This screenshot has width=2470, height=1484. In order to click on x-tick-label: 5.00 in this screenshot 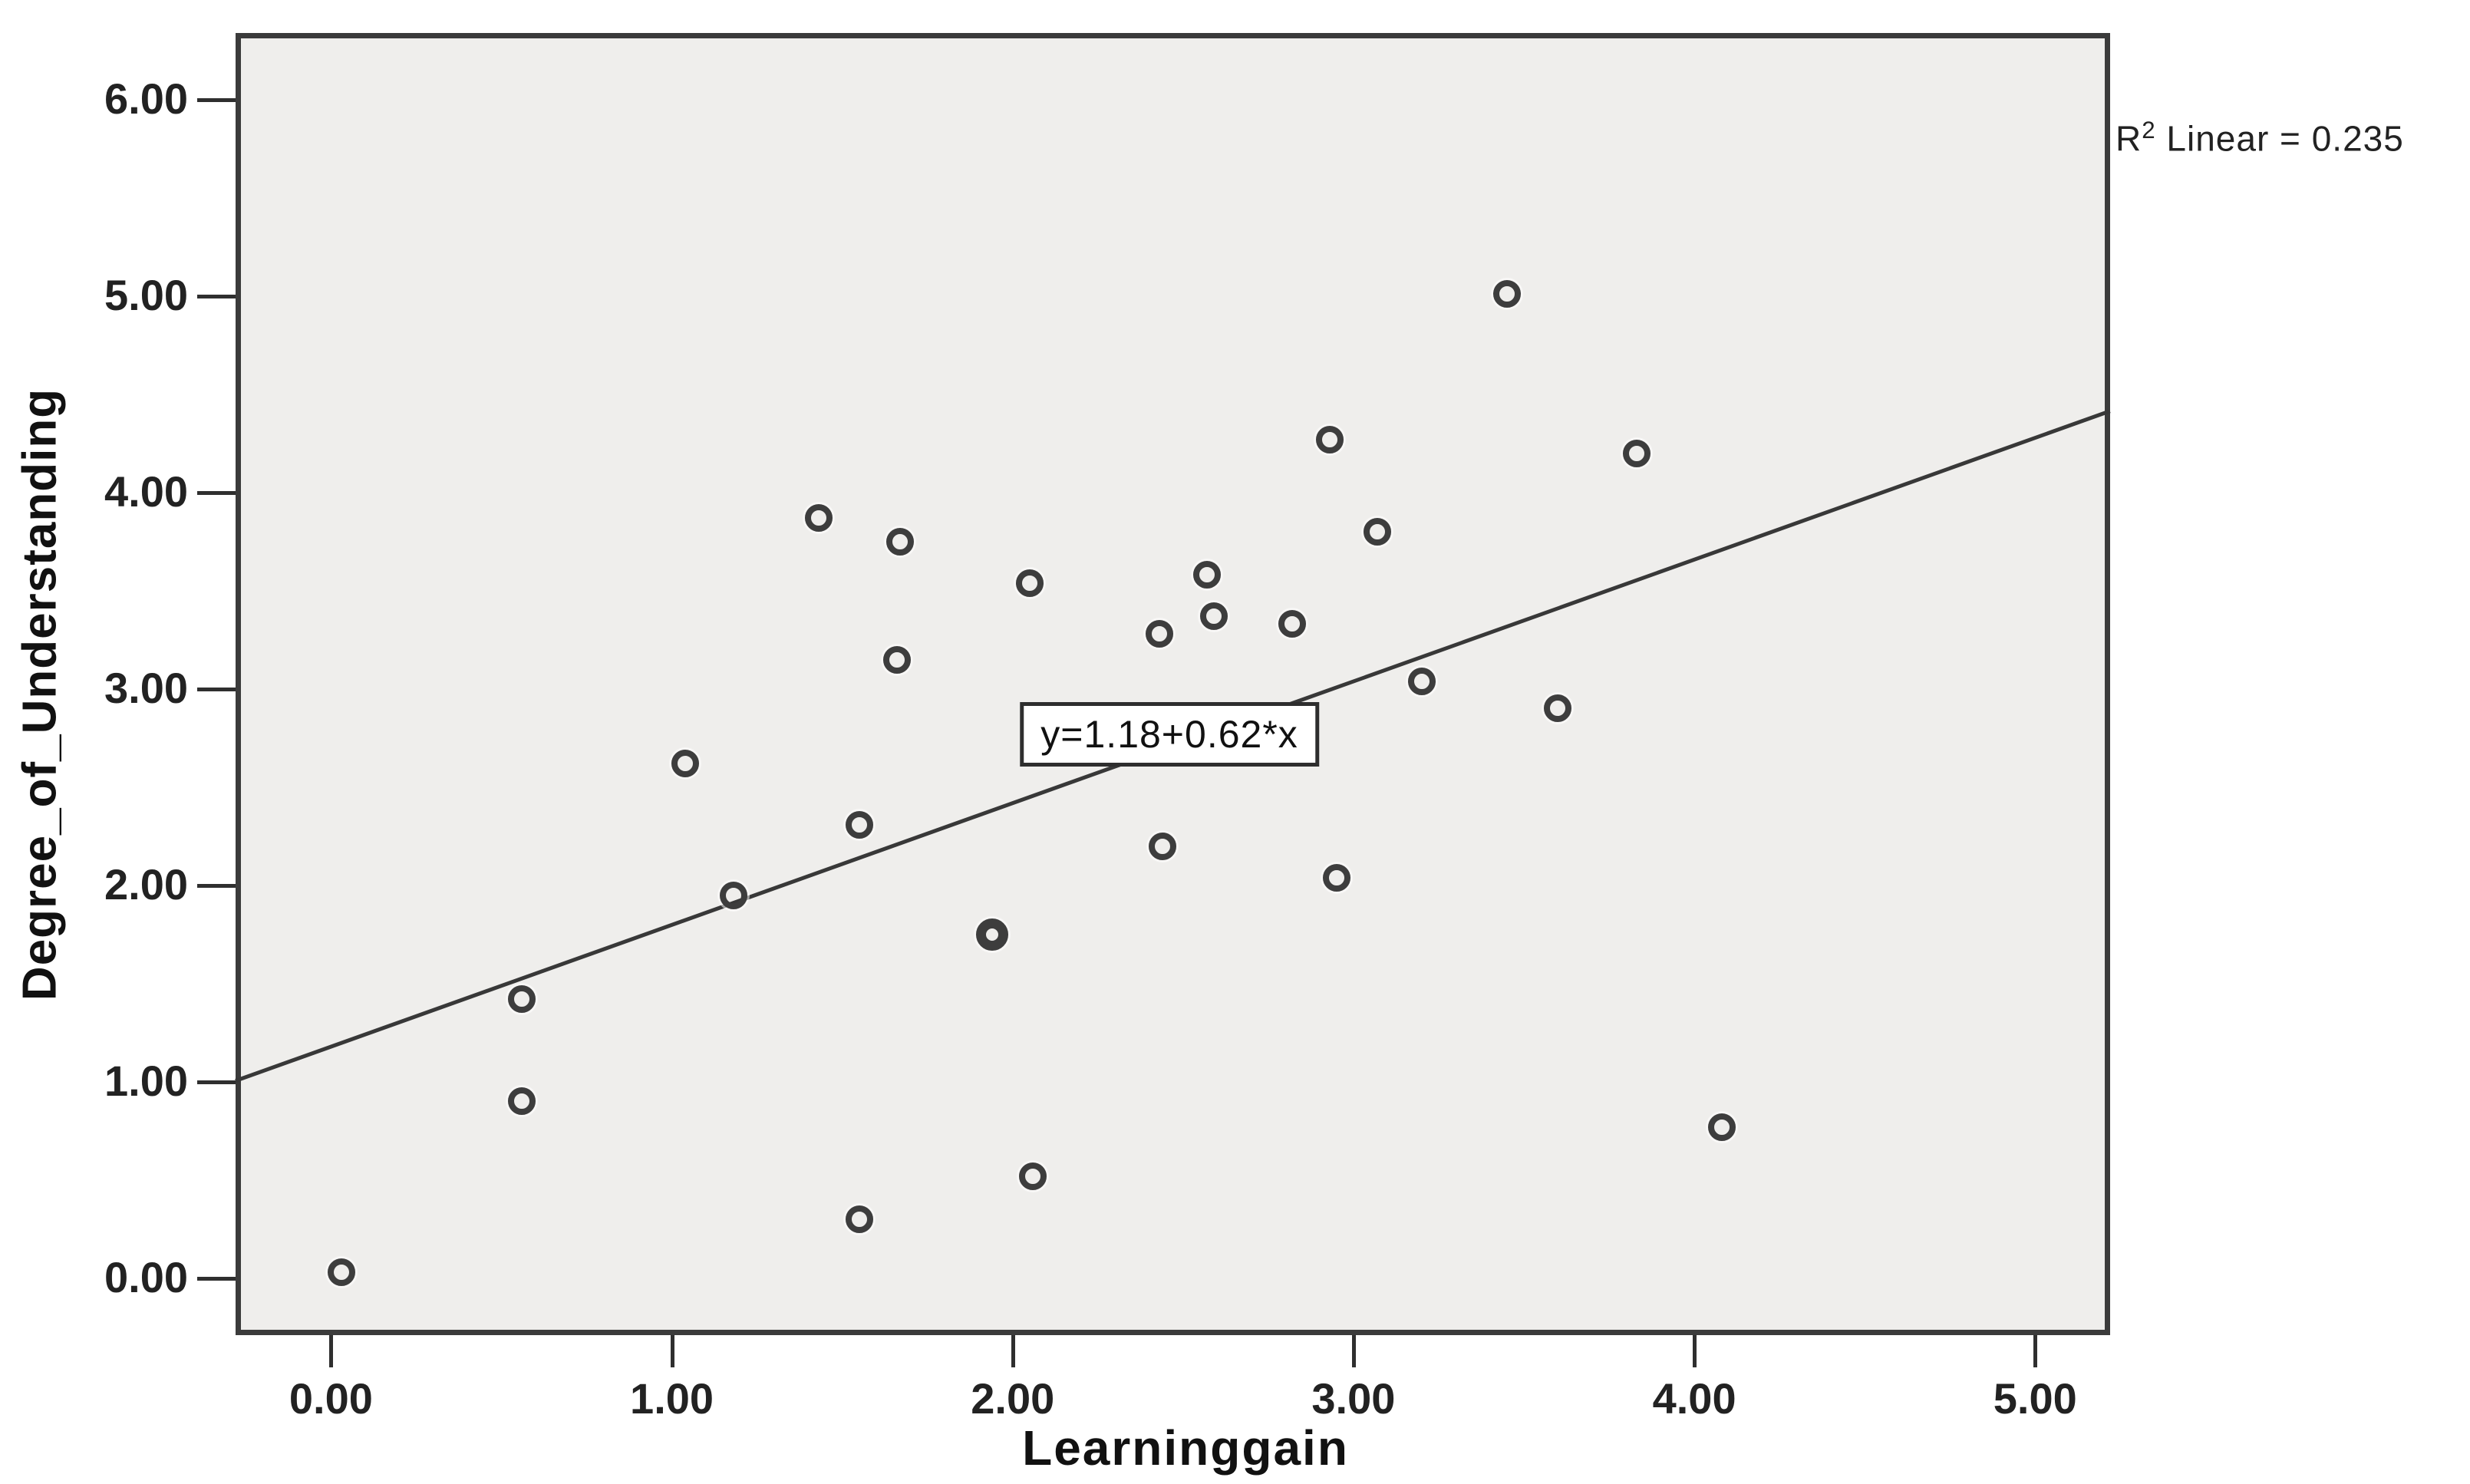, I will do `click(2035, 1398)`.